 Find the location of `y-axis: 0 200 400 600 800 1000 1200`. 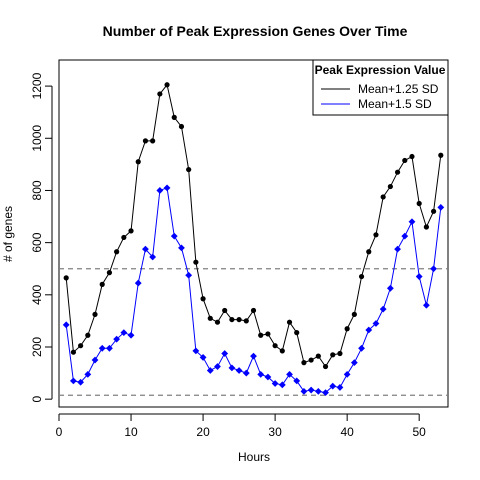

y-axis: 0 200 400 600 800 1000 1200 is located at coordinates (41, 237).